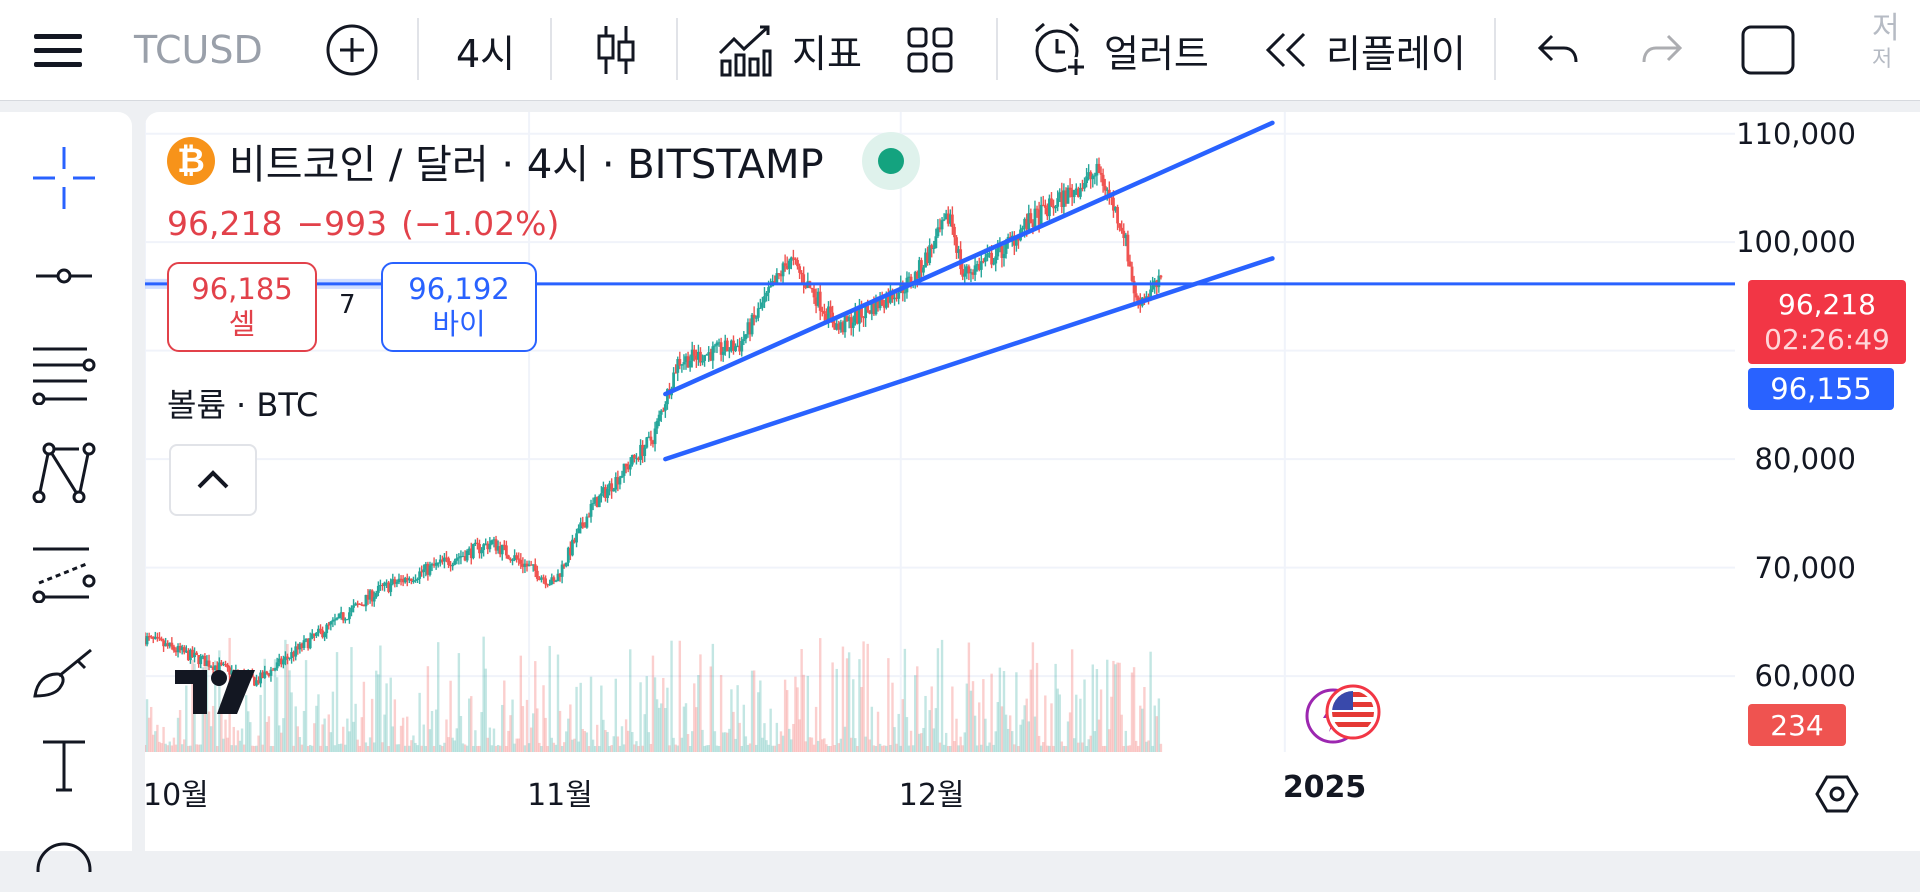 Image resolution: width=1920 pixels, height=892 pixels. I want to click on buy-button: 96,192 바이, so click(459, 307).